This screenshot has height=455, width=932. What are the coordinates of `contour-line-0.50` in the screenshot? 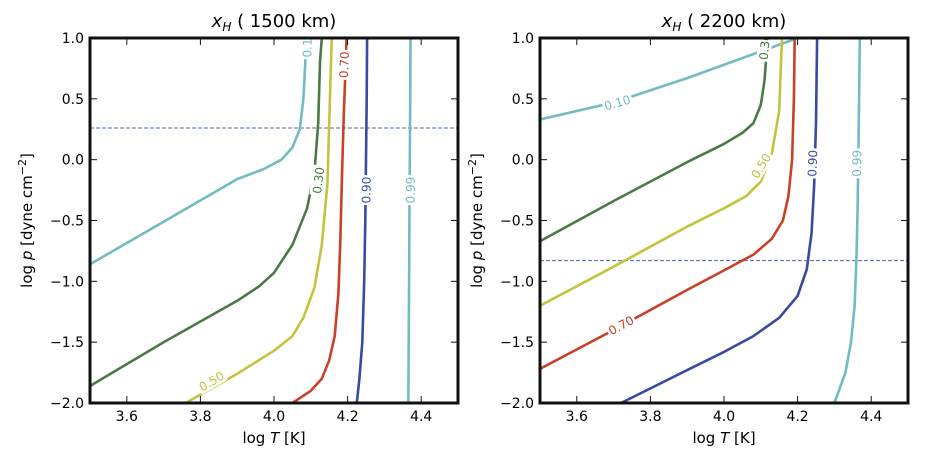 It's located at (259, 220).